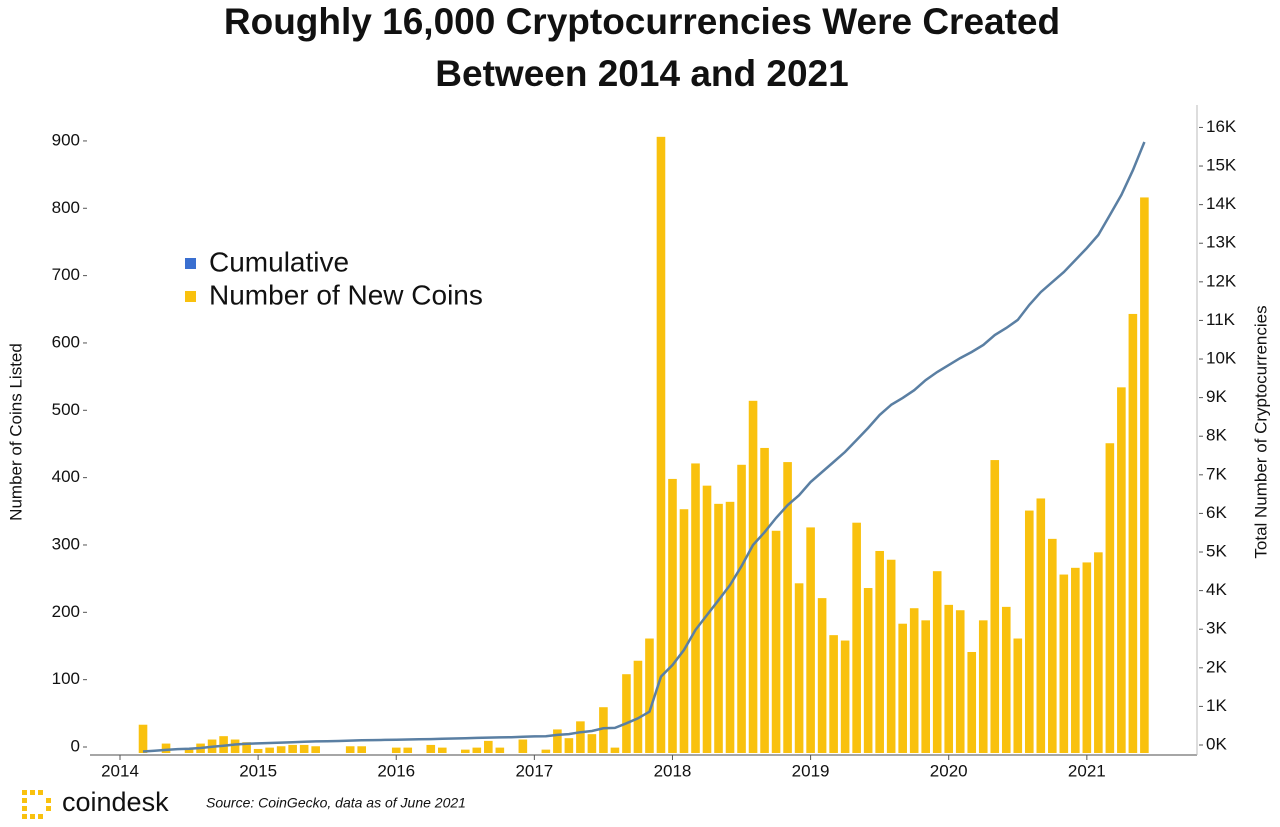 Image resolution: width=1280 pixels, height=827 pixels. What do you see at coordinates (346, 294) in the screenshot?
I see `legend-label: Number of New Coins` at bounding box center [346, 294].